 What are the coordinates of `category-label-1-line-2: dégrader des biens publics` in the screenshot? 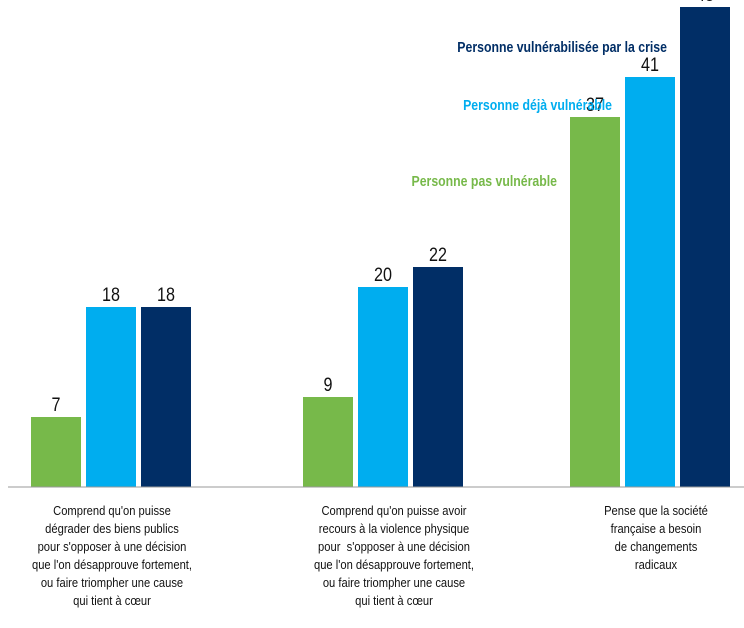 It's located at (112, 528).